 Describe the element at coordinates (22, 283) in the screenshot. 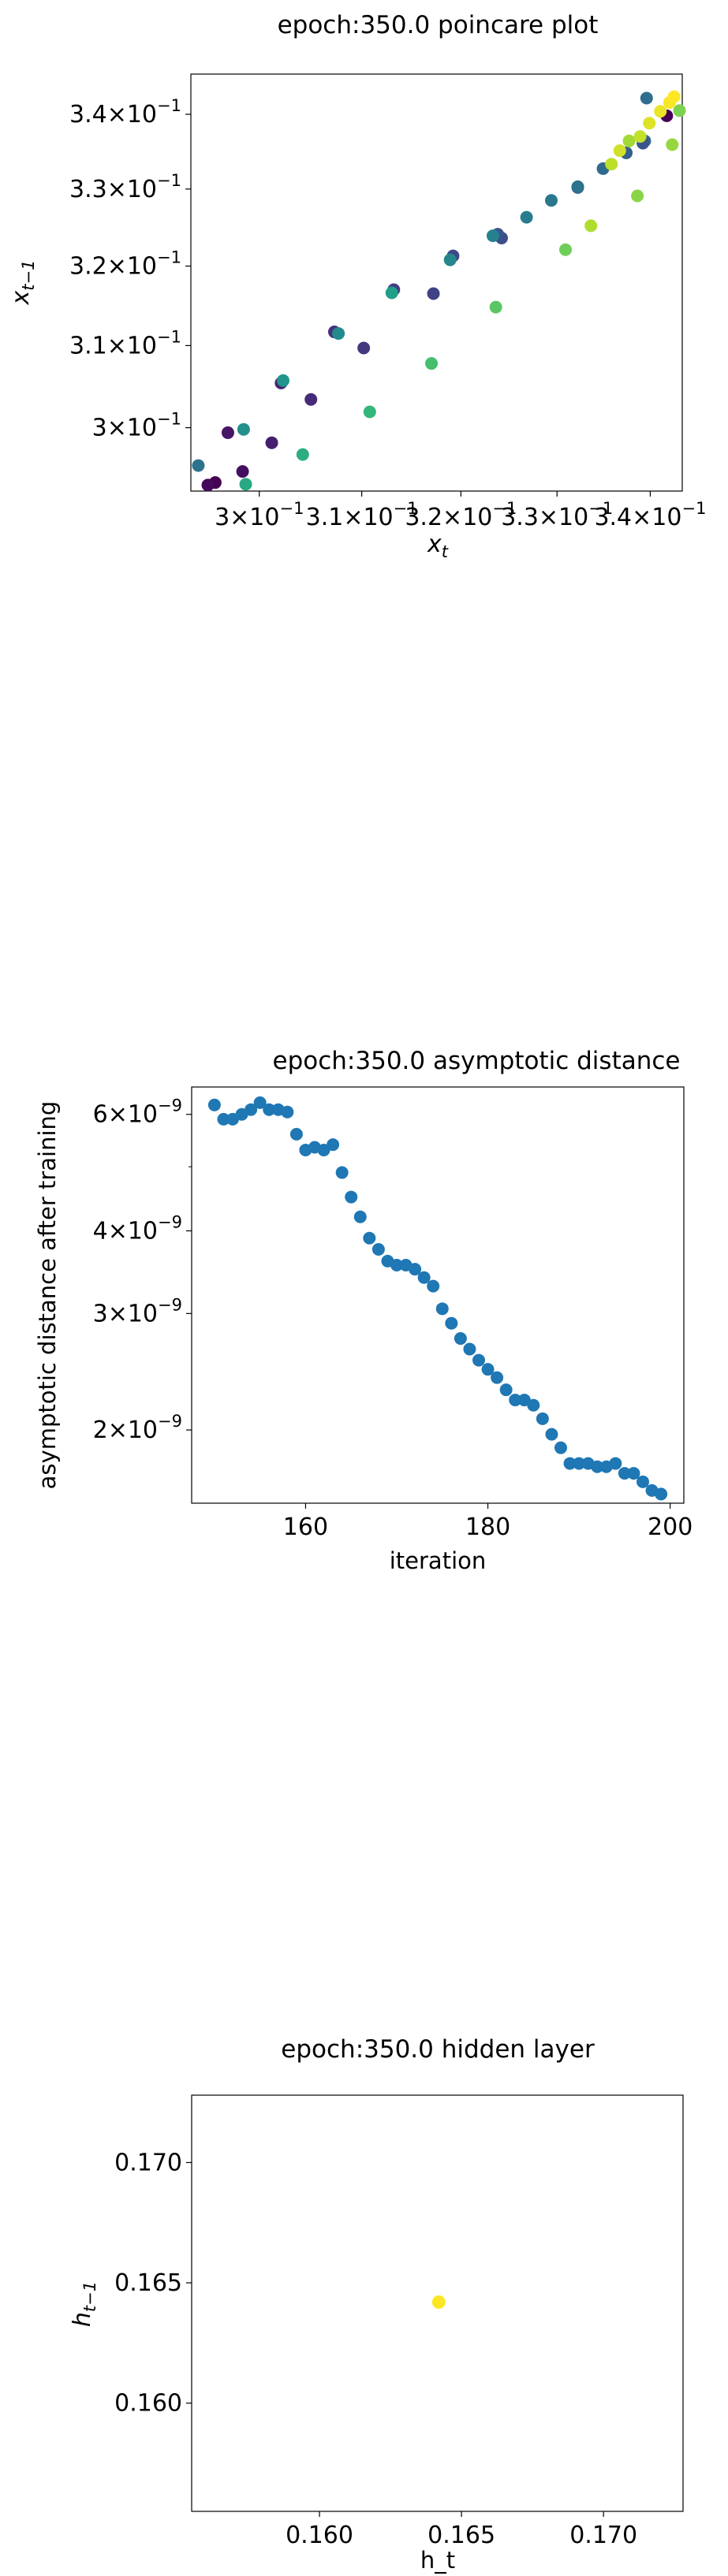

I see `y-axis-label: xt−1` at that location.